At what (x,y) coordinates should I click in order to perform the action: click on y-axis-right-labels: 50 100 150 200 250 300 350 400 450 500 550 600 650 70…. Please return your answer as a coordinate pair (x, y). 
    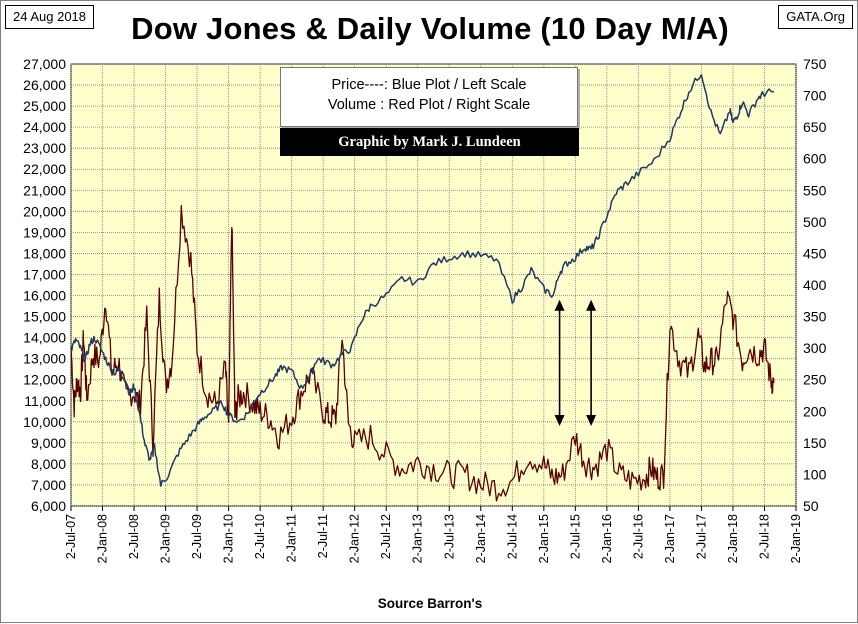
    Looking at the image, I should click on (815, 285).